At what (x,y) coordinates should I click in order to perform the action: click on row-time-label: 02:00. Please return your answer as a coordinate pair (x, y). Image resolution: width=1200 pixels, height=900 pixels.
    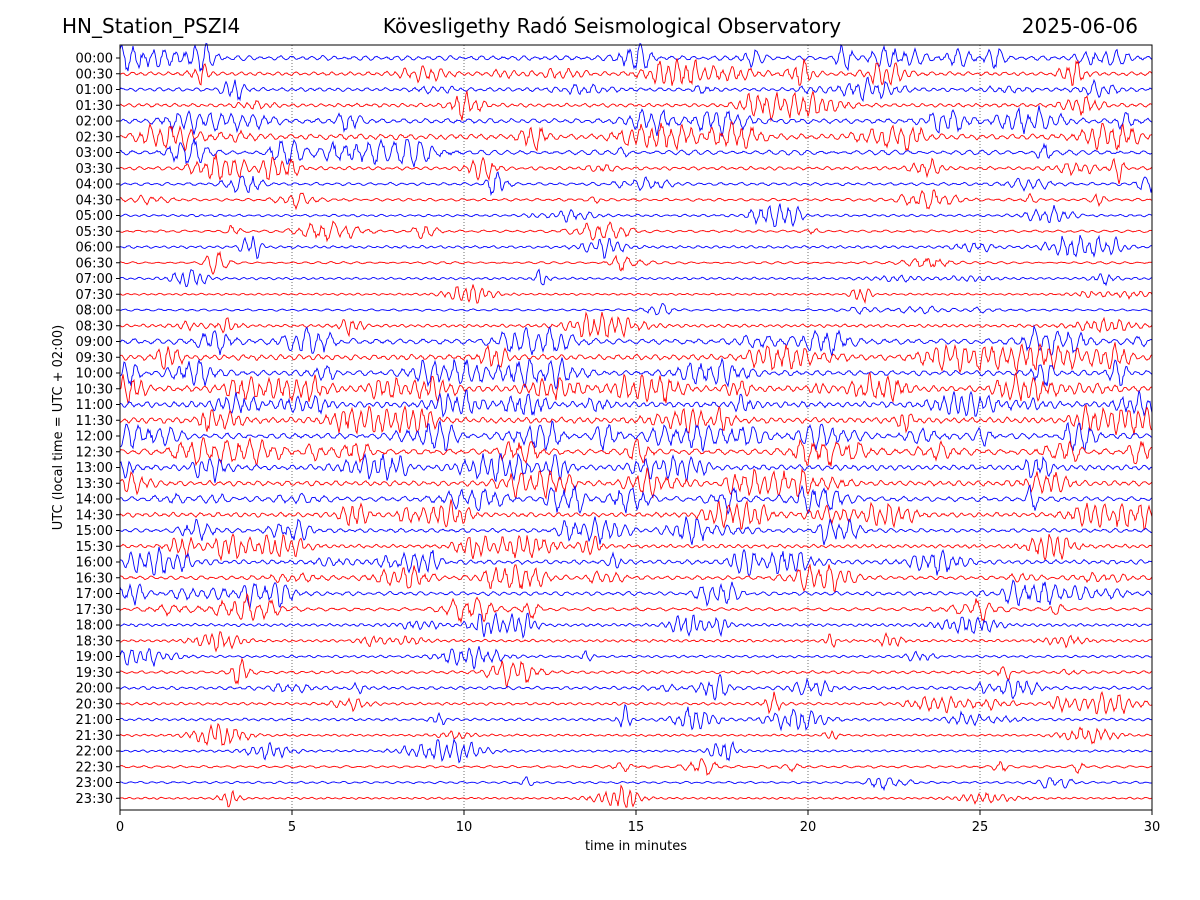
    Looking at the image, I should click on (94, 122).